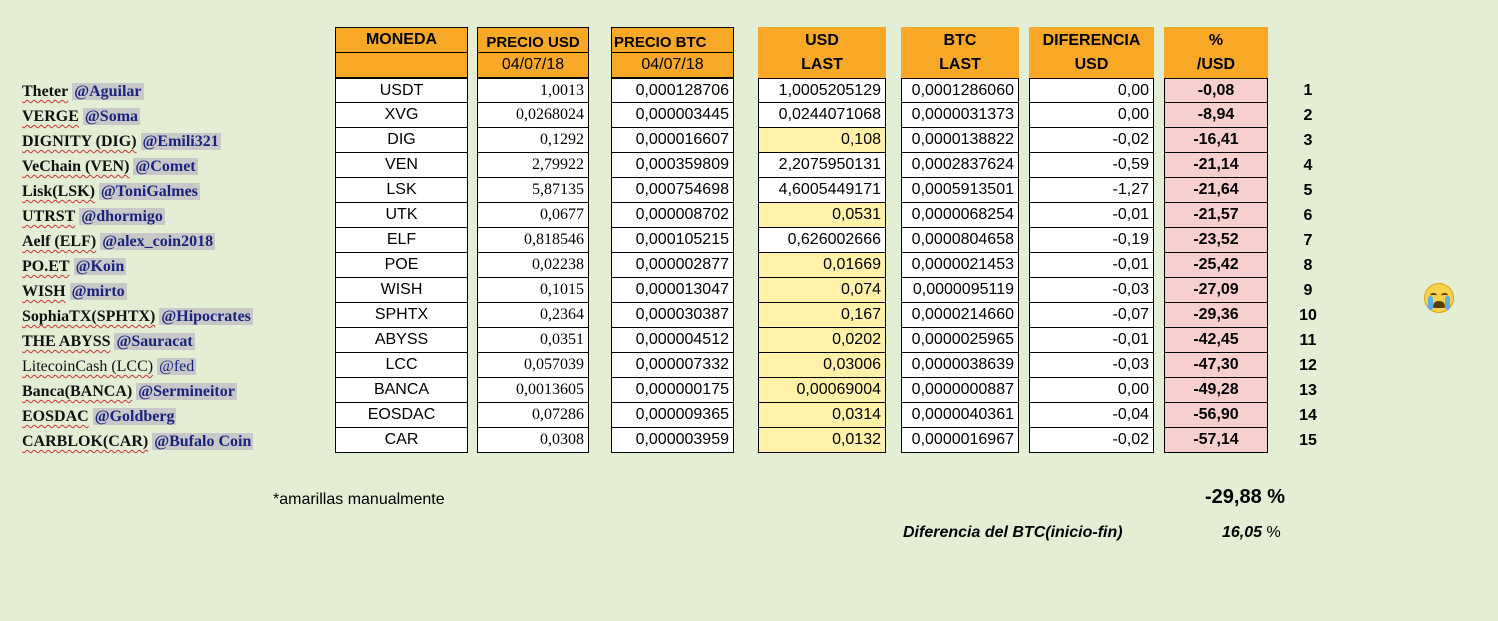 The width and height of the screenshot is (1498, 621). I want to click on symbol-cell: VEN, so click(401, 165).